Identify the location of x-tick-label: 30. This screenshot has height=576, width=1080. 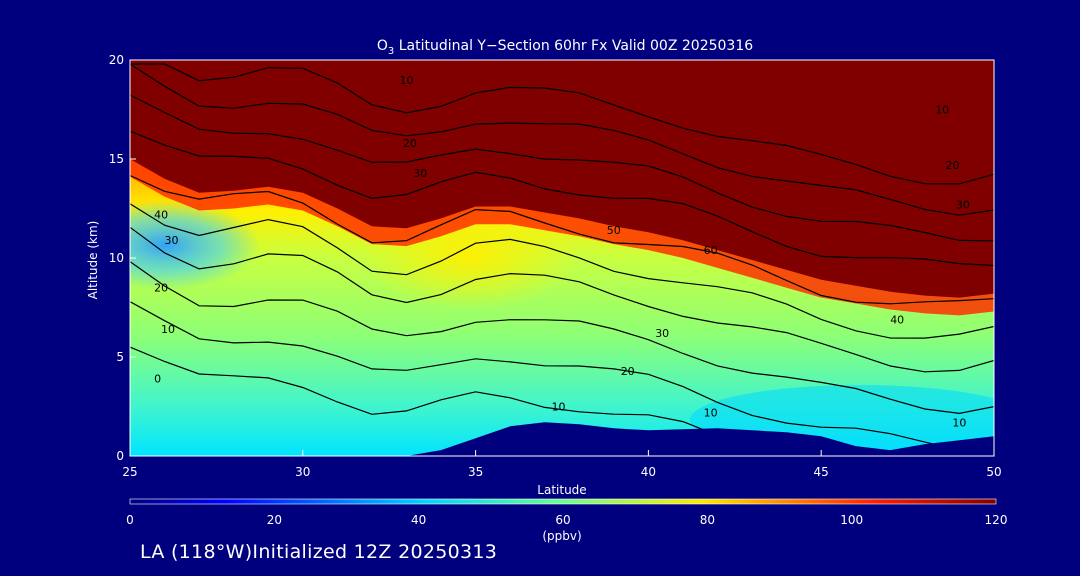
(302, 472).